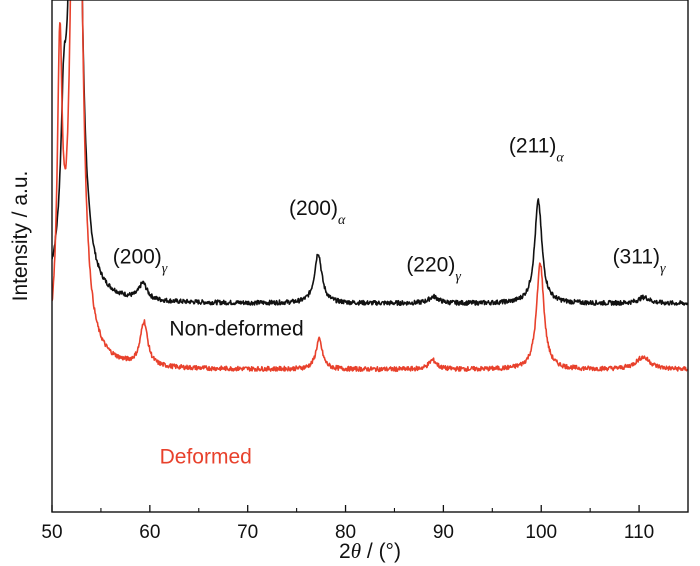 The width and height of the screenshot is (700, 566). I want to click on x-tick-label-60: 60, so click(149, 532).